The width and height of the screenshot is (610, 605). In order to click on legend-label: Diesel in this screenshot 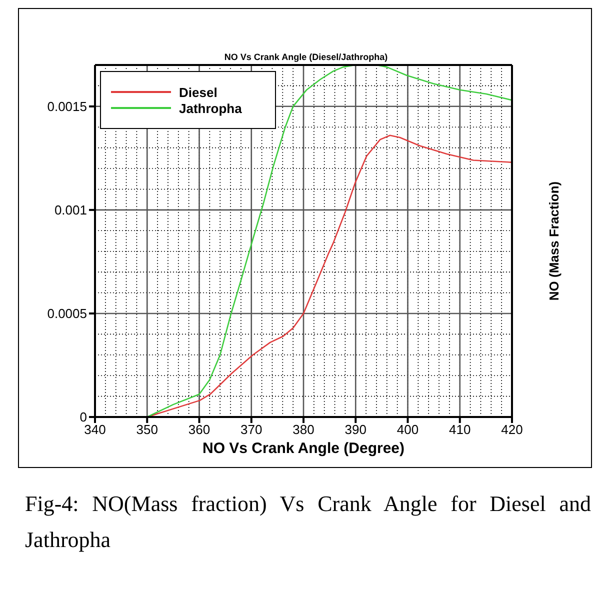, I will do `click(198, 92)`.